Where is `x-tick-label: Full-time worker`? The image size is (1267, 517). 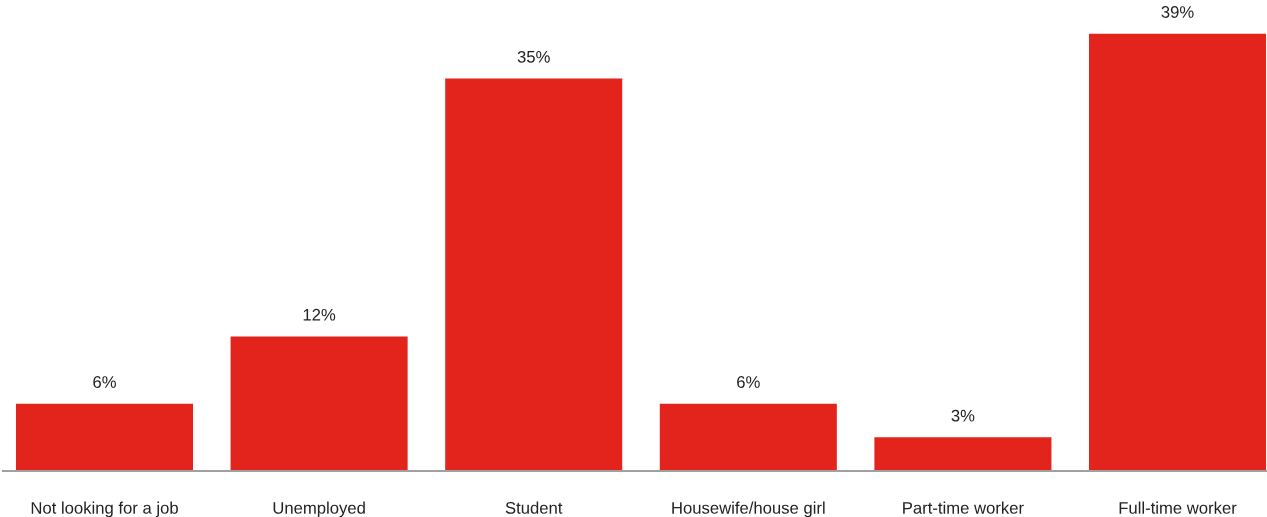 x-tick-label: Full-time worker is located at coordinates (1178, 507).